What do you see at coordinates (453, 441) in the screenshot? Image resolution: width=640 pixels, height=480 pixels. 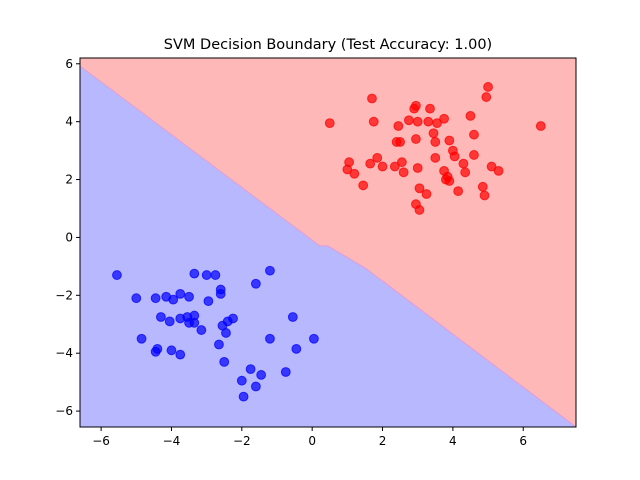 I see `x-tick-label: 4` at bounding box center [453, 441].